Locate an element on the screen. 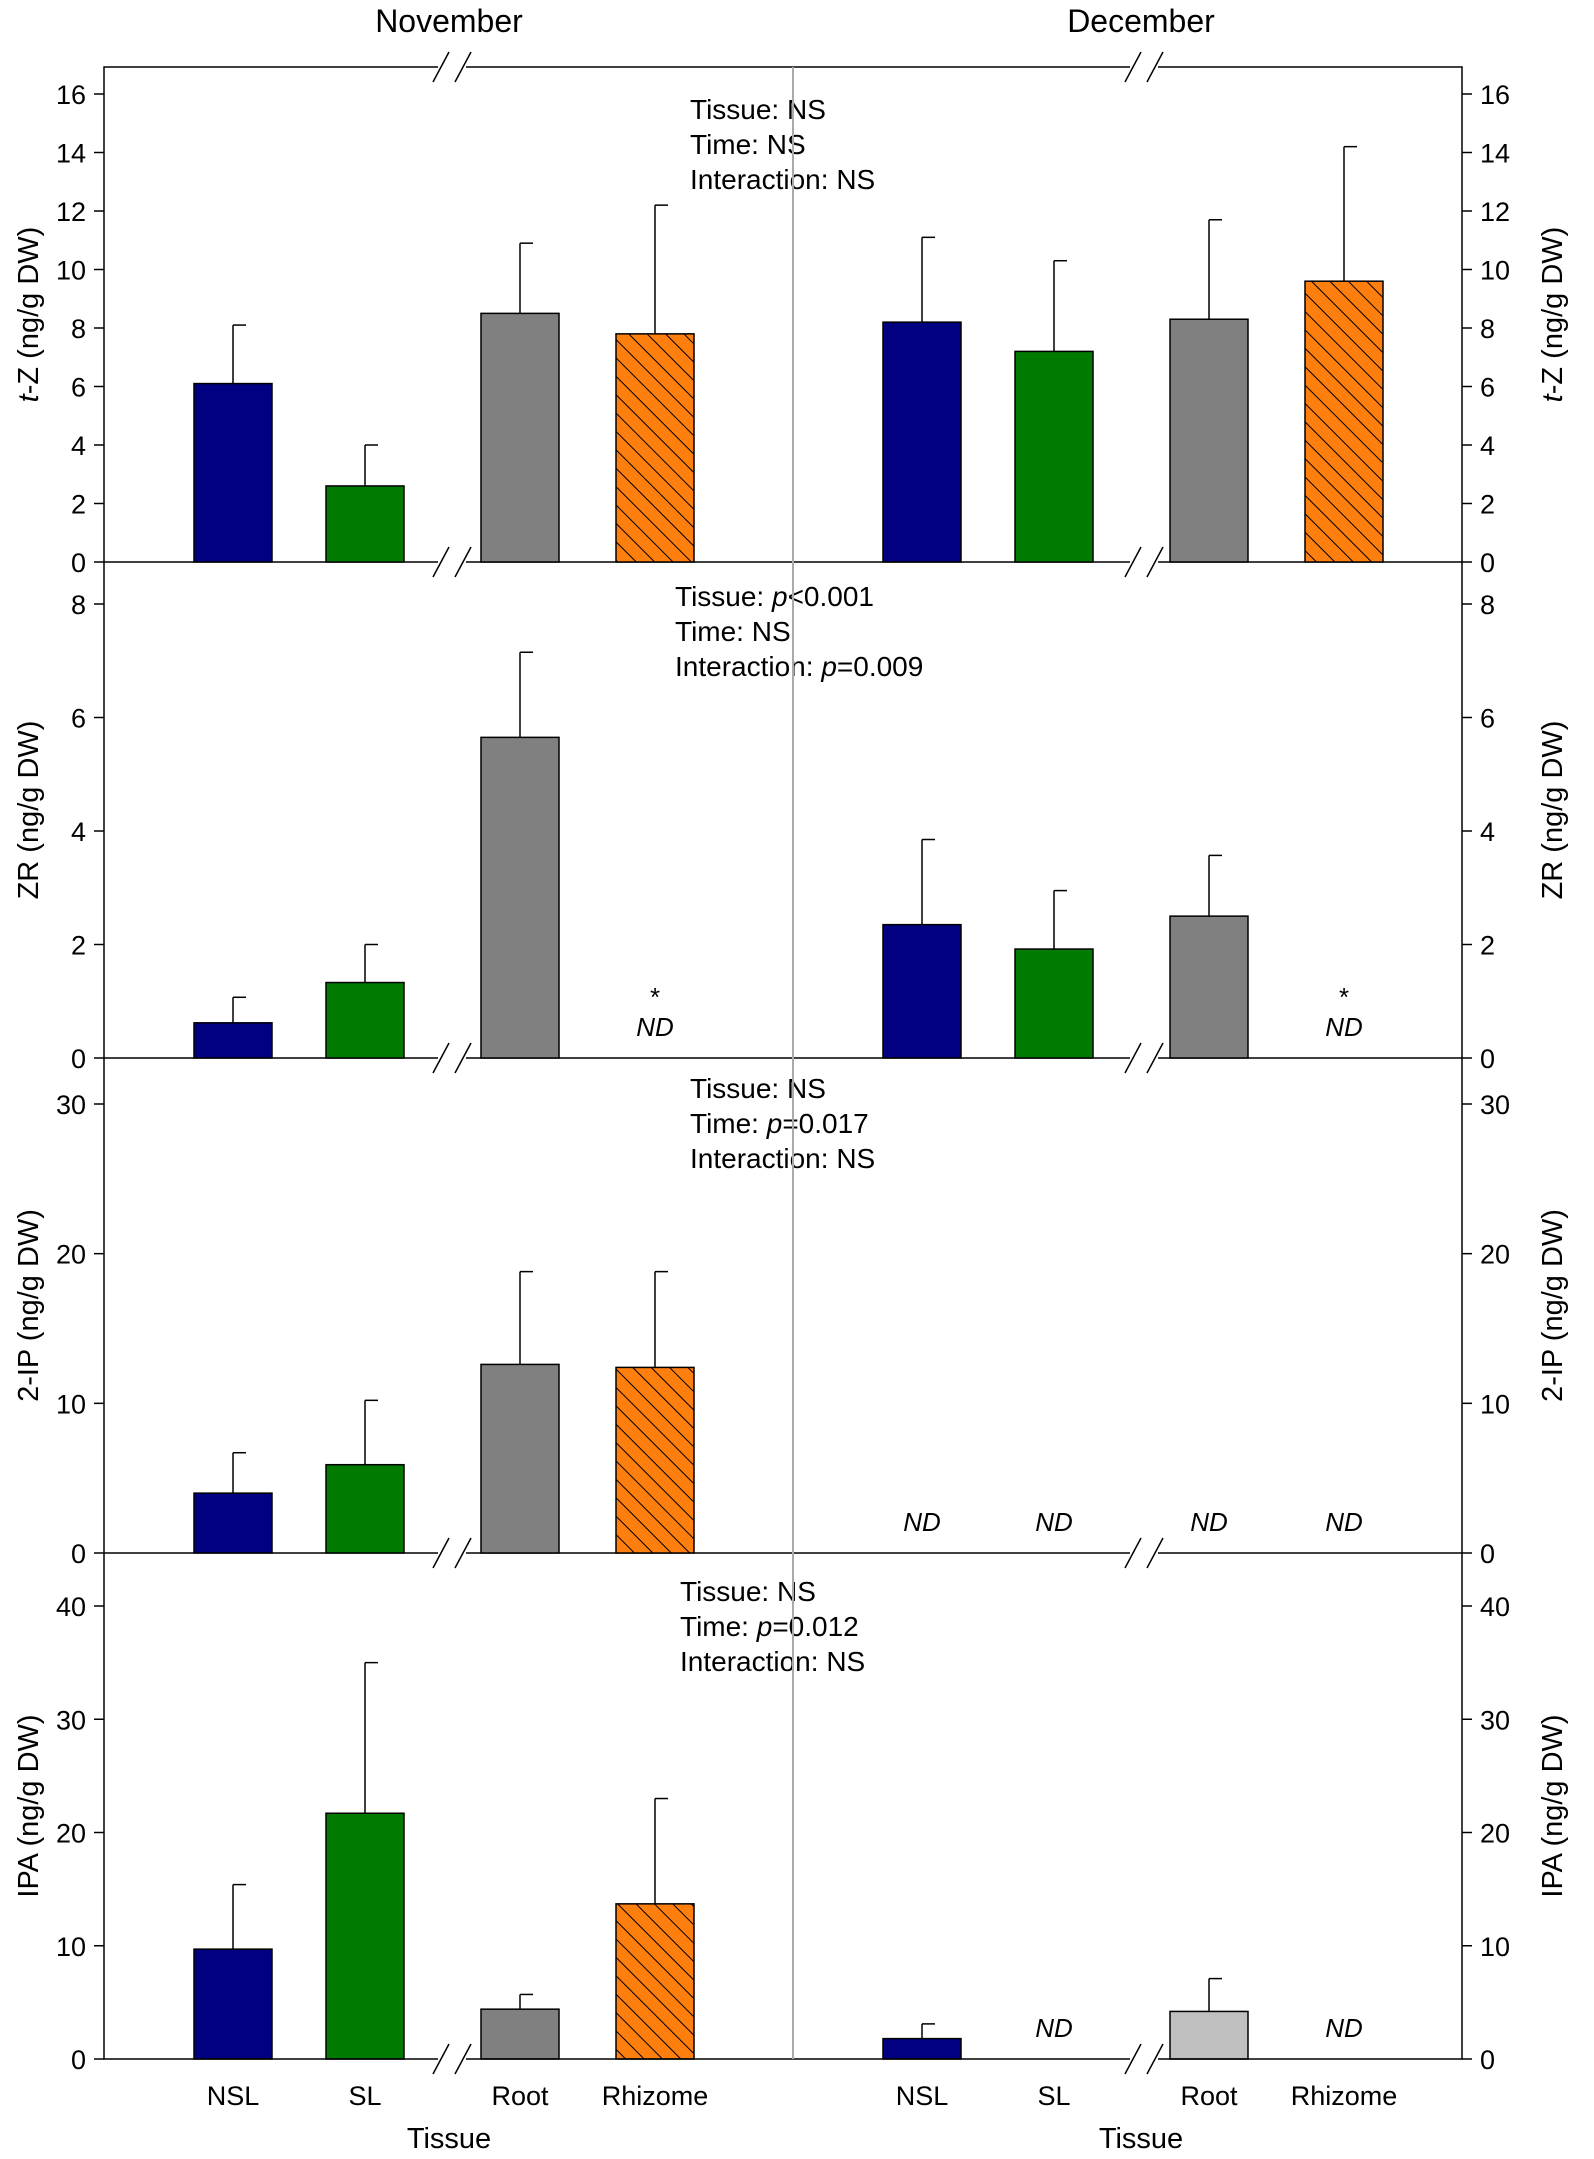  y-axis-title-left: t-Z (ng/g DW) is located at coordinates (29, 315).